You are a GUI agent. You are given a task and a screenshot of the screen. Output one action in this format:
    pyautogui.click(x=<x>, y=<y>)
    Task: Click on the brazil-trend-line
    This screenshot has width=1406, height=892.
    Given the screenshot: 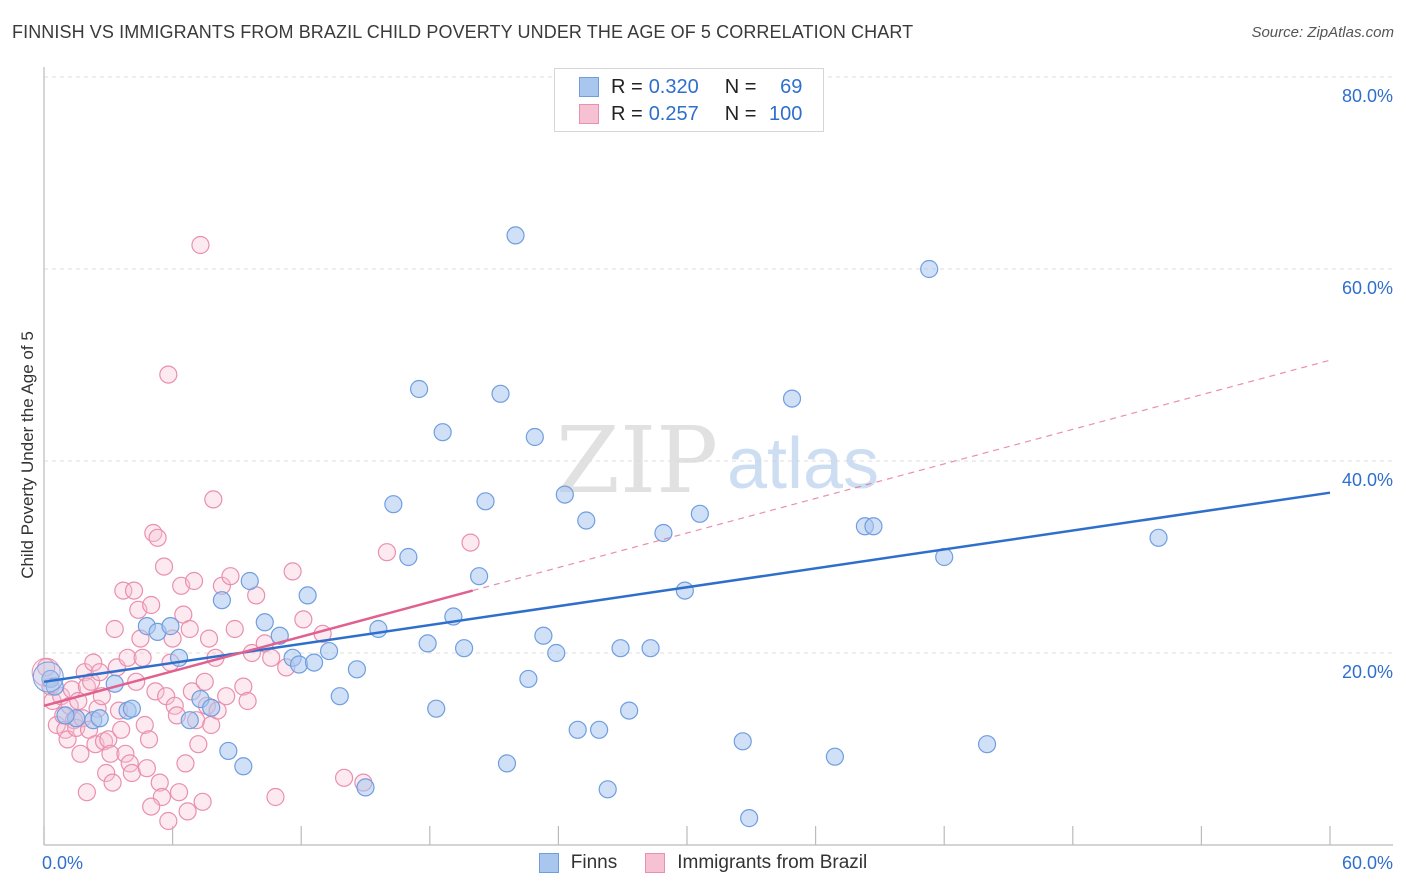 What is the action you would take?
    pyautogui.click(x=258, y=648)
    